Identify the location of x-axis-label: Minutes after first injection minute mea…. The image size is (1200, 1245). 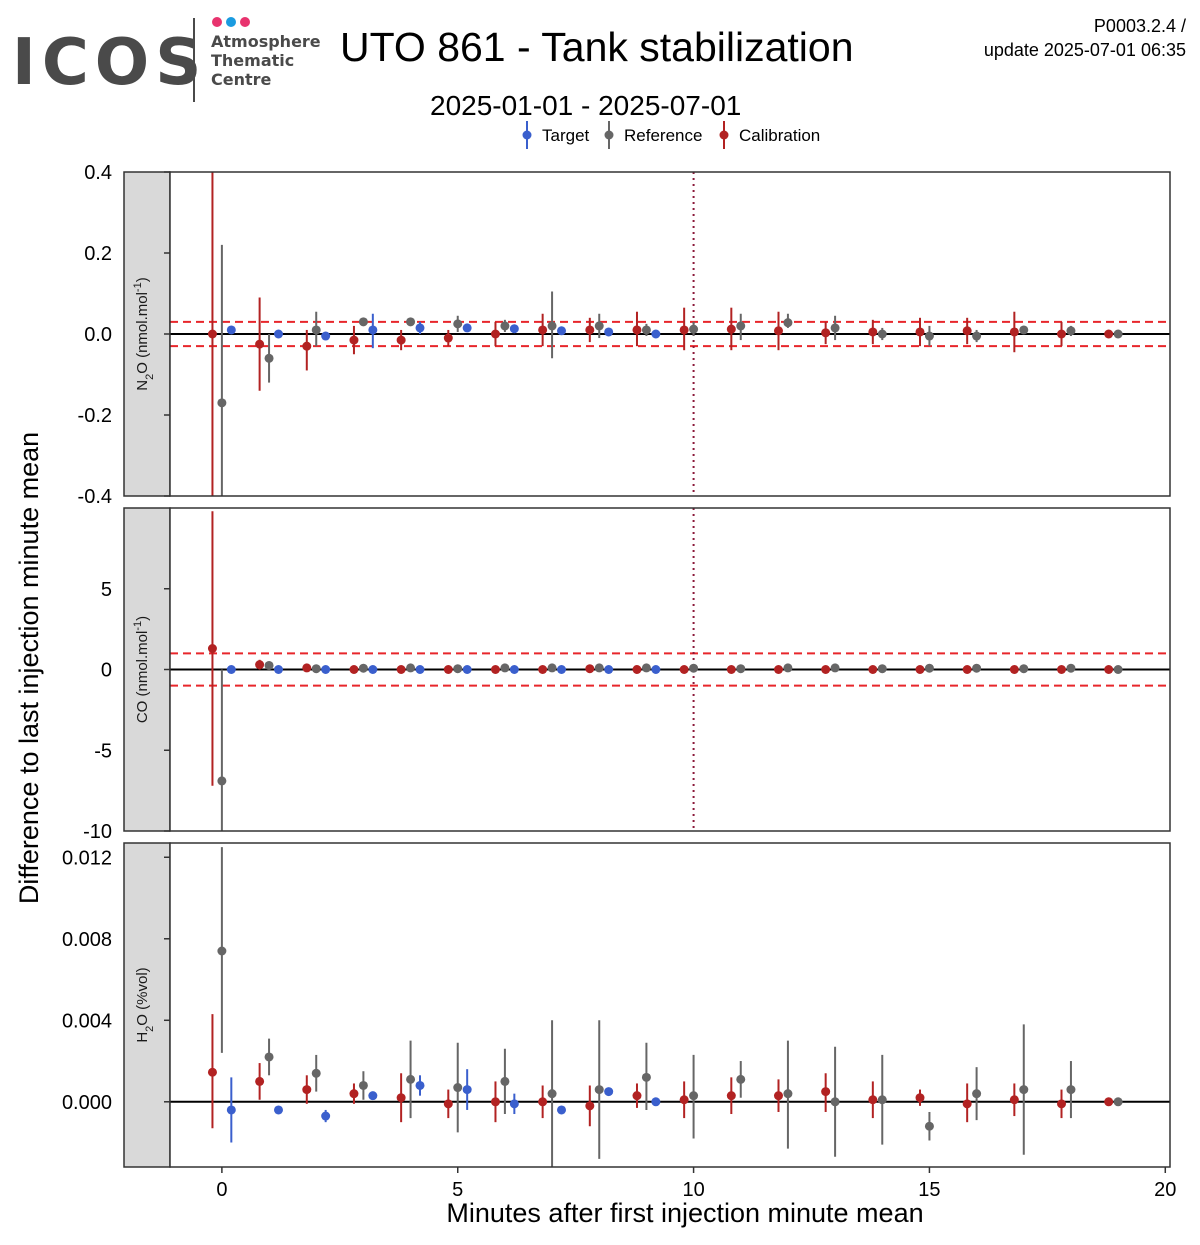
(684, 1213).